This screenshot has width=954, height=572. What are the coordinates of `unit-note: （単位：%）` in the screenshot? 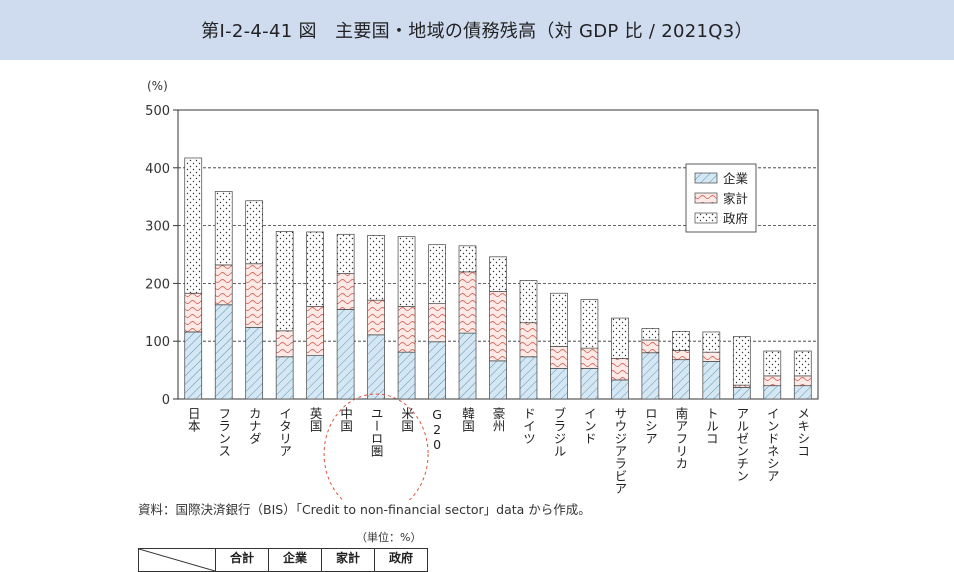 It's located at (389, 537).